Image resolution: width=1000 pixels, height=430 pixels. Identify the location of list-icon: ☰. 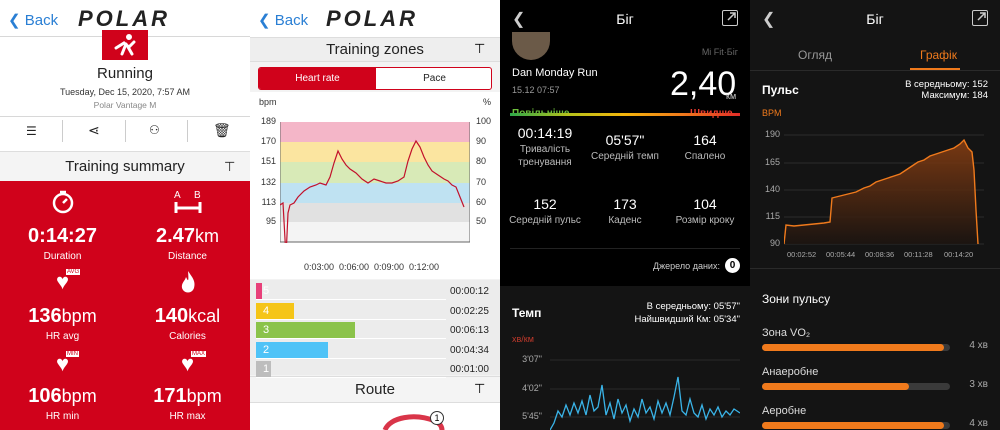
(31, 131).